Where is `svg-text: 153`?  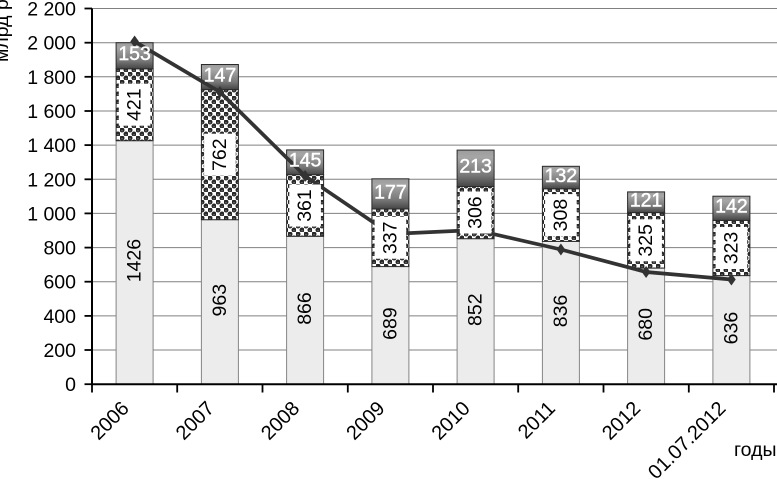
svg-text: 153 is located at coordinates (134, 54).